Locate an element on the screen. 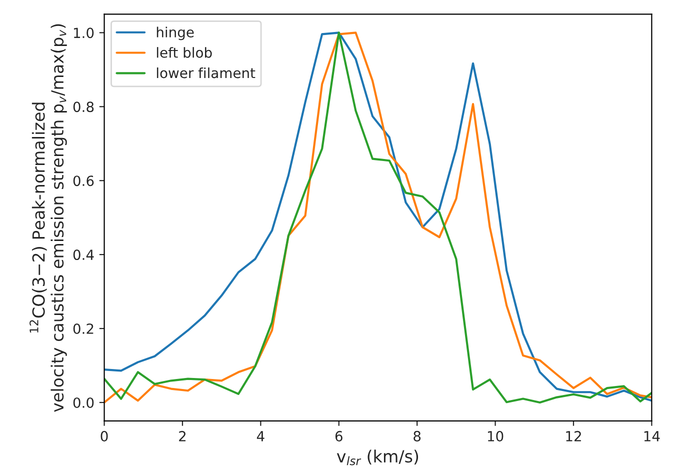 The width and height of the screenshot is (686, 473). legend-label: lower filament is located at coordinates (206, 72).